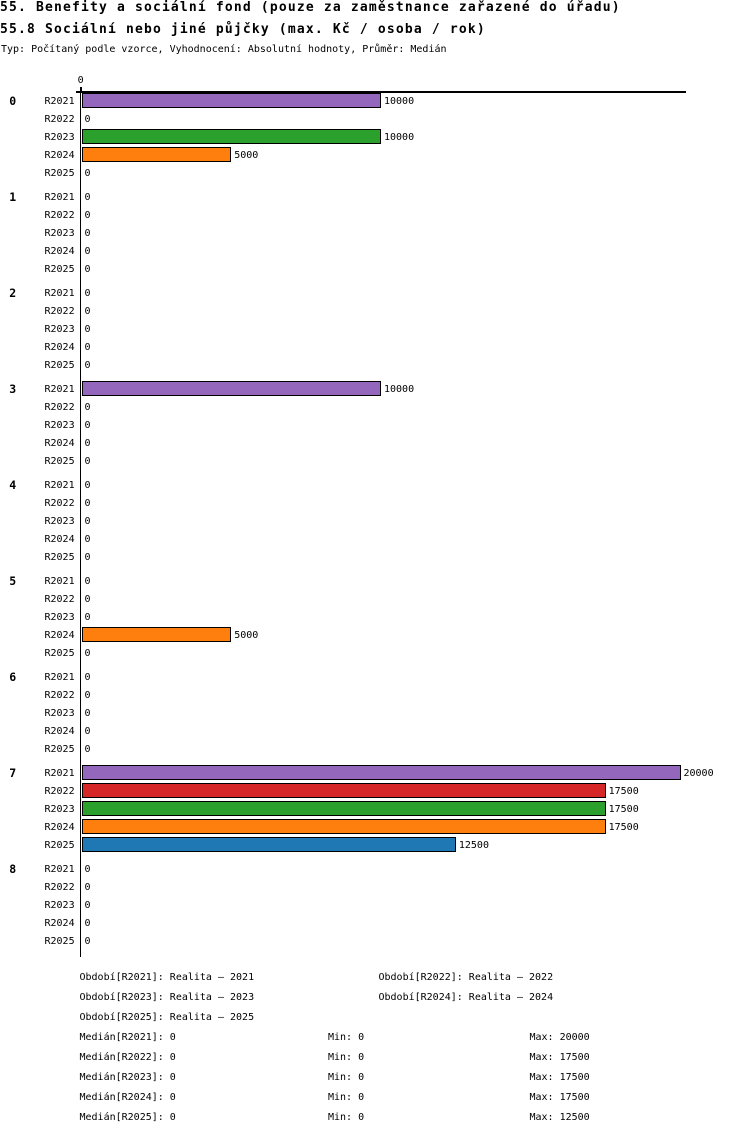 The width and height of the screenshot is (750, 1136). What do you see at coordinates (466, 997) in the screenshot?
I see `legend-period-entry: Období[R2024]: Realita – 2024` at bounding box center [466, 997].